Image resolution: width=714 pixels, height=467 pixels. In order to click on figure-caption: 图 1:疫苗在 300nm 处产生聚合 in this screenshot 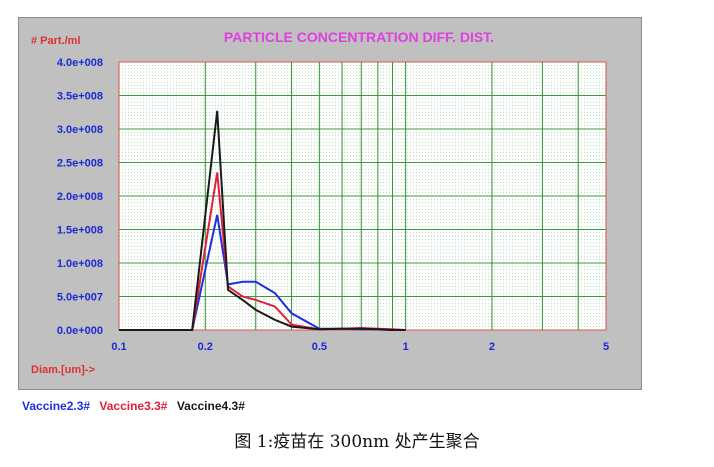, I will do `click(357, 442)`.